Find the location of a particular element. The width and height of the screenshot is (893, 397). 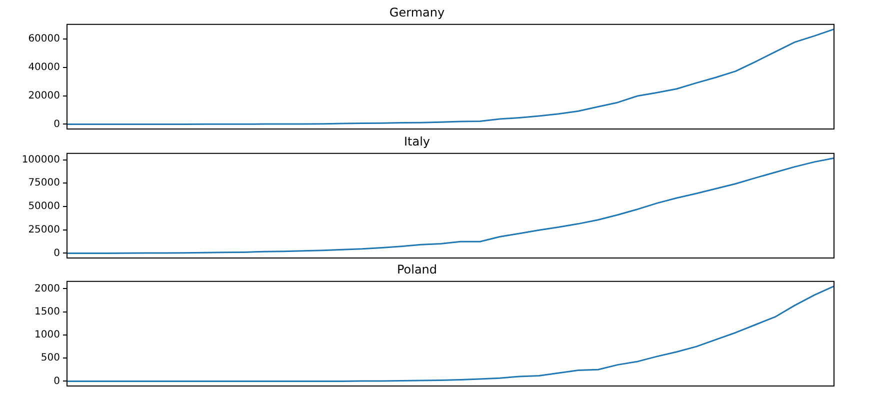

y-tick-label: 50000 is located at coordinates (44, 206).